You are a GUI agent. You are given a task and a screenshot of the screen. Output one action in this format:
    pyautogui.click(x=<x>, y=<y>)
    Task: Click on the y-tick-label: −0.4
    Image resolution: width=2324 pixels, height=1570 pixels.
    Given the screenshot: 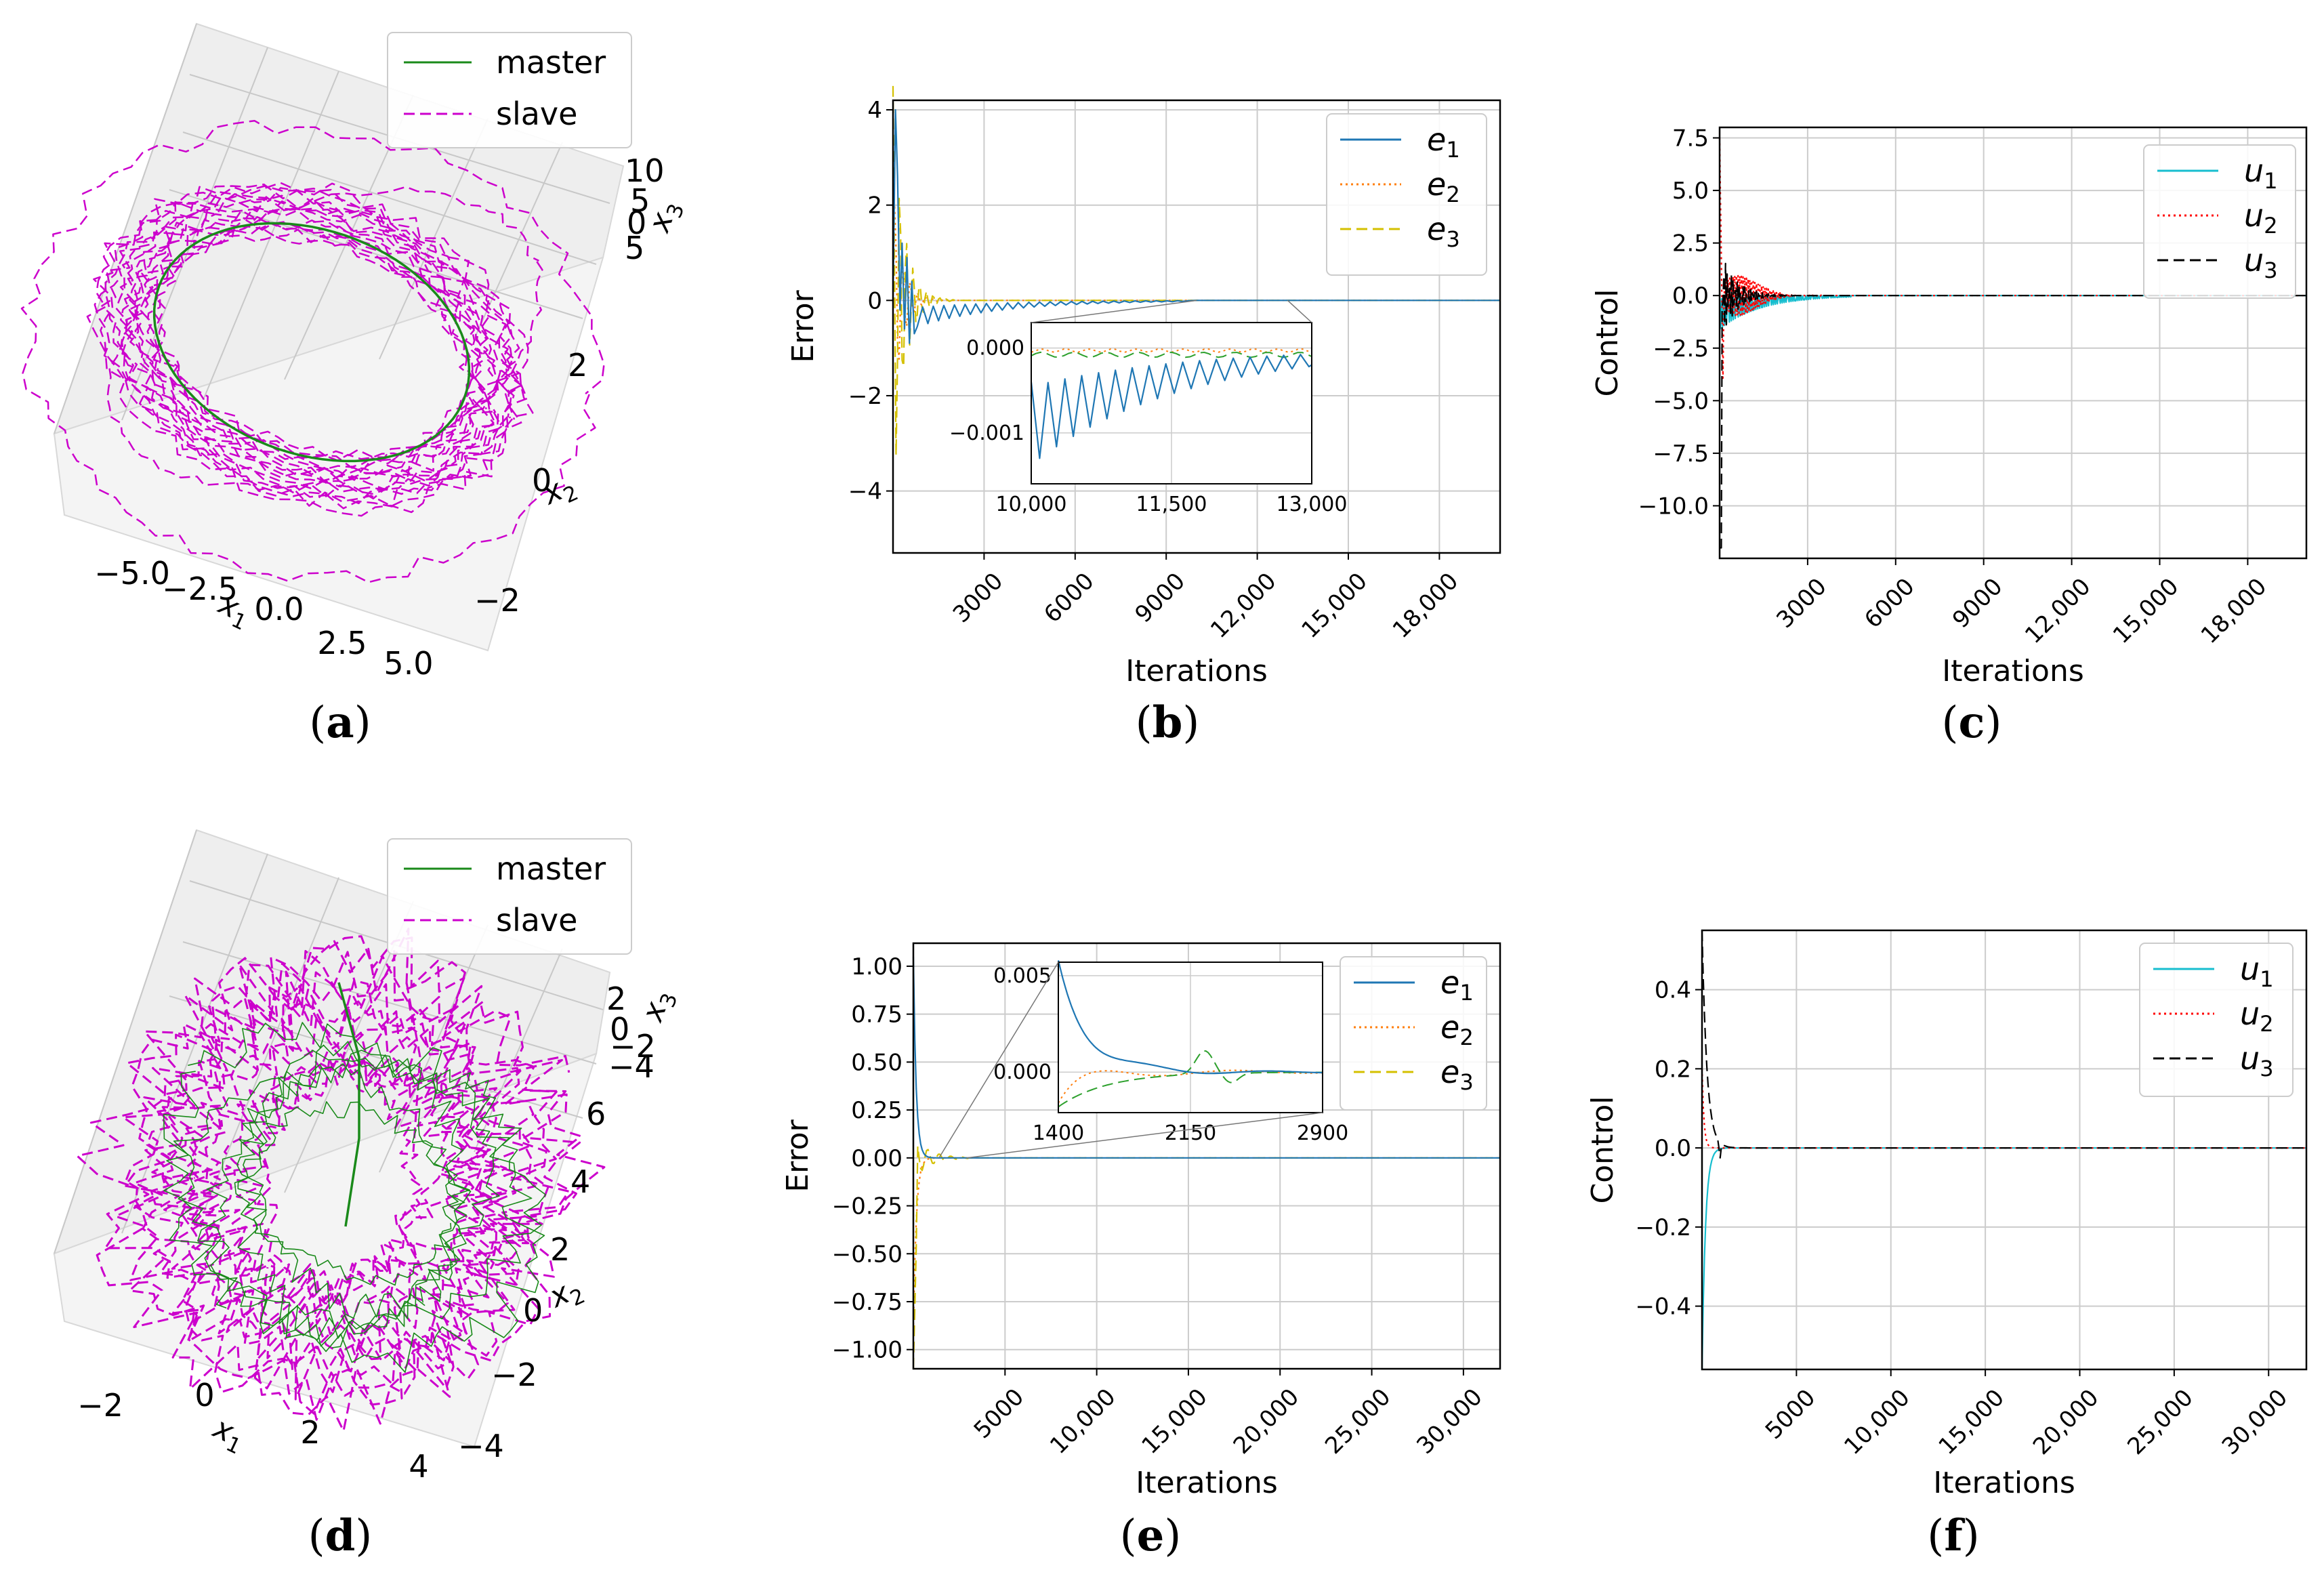 What is the action you would take?
    pyautogui.click(x=1663, y=1307)
    